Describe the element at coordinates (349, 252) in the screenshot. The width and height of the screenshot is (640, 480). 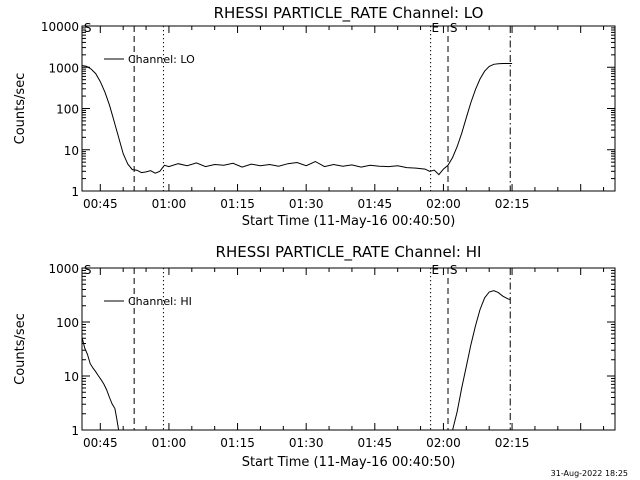
I see `chart-title: RHESSI PARTICLE_RATE Channel: HI` at that location.